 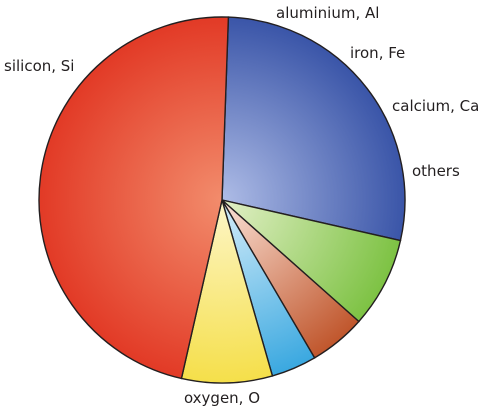 I want to click on slice-label-silicon-si: silicon, Si, so click(x=39, y=66).